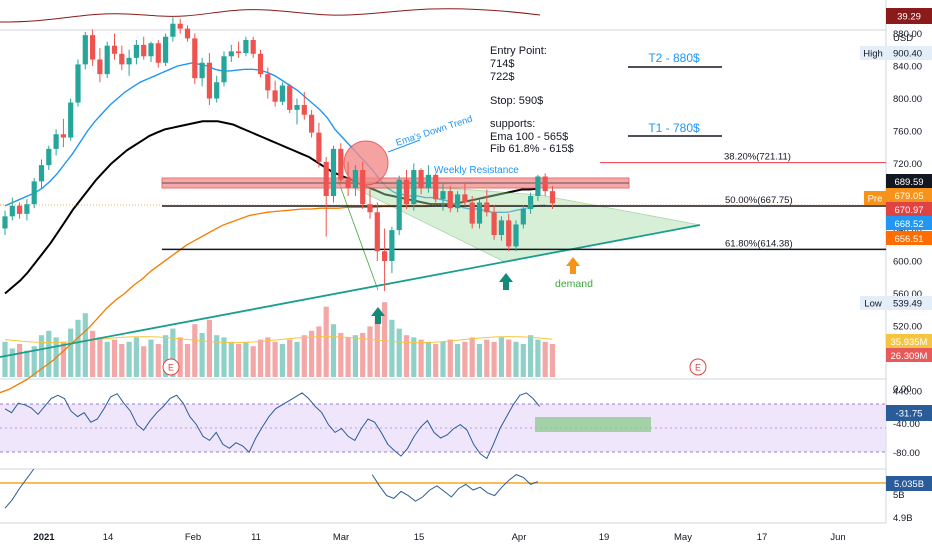 Image resolution: width=932 pixels, height=555 pixels. Describe the element at coordinates (341, 537) in the screenshot. I see `time-tick-label: Mar` at that location.